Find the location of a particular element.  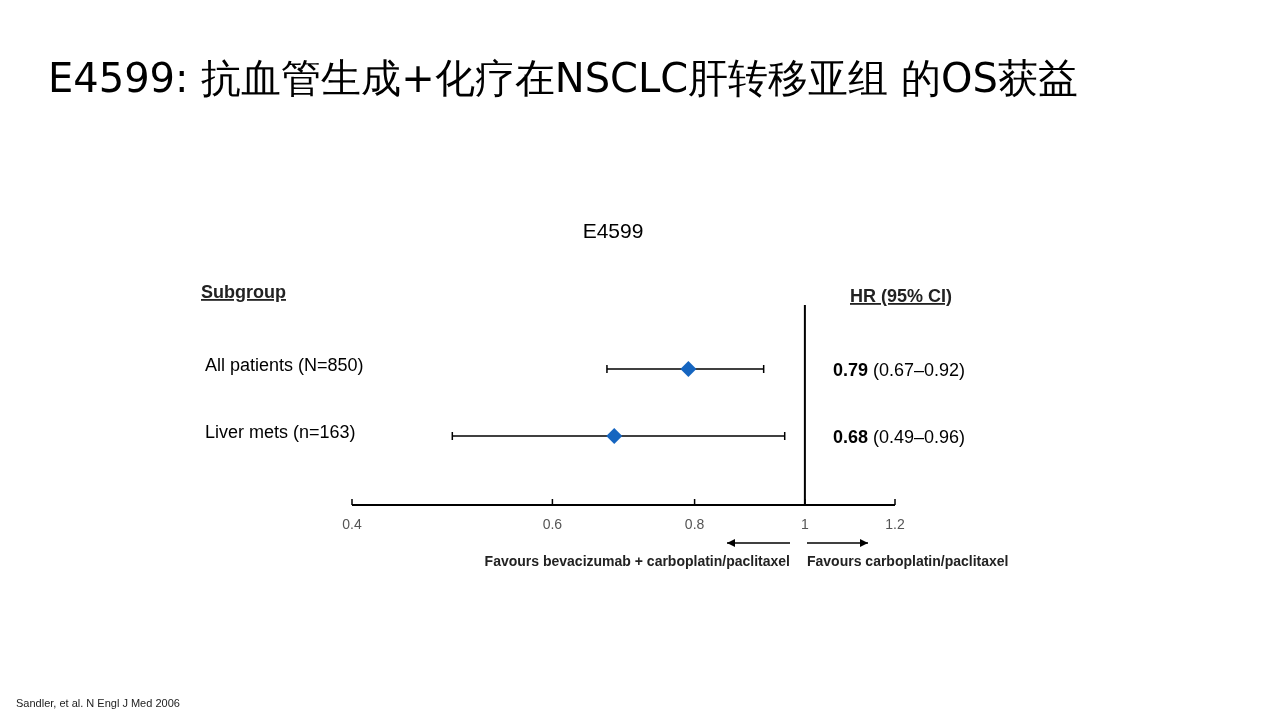

annotation: HR (95% CI) is located at coordinates (901, 296).